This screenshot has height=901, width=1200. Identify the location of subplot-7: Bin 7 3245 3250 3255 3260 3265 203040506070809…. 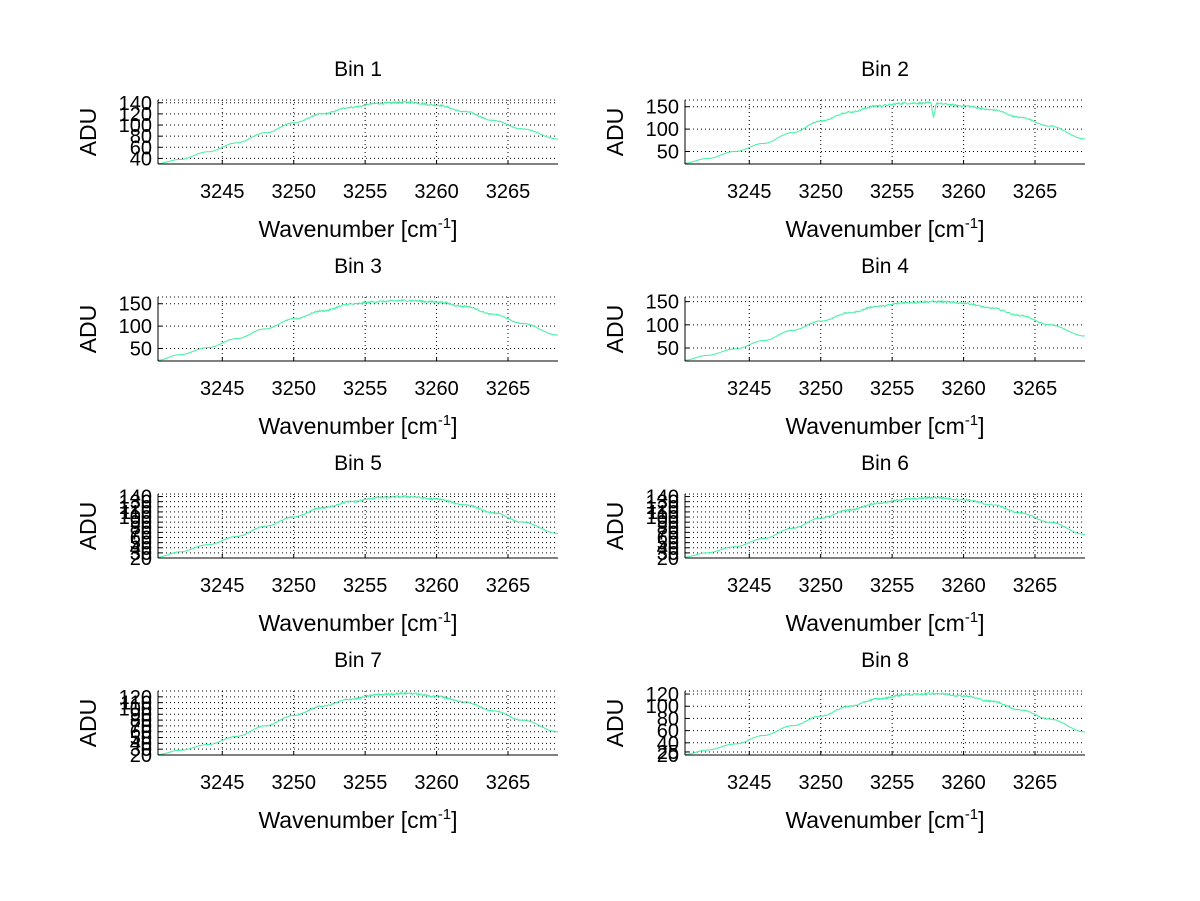
(317, 741).